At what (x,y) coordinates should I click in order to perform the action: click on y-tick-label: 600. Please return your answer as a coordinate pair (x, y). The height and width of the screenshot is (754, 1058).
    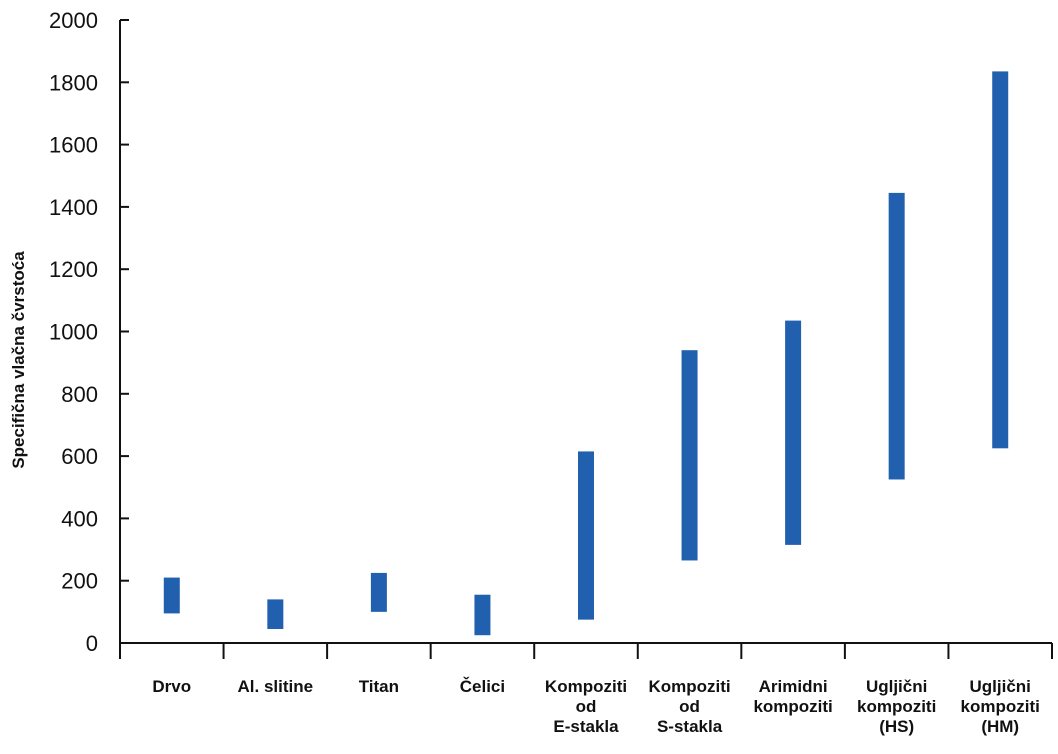
    Looking at the image, I should click on (79, 456).